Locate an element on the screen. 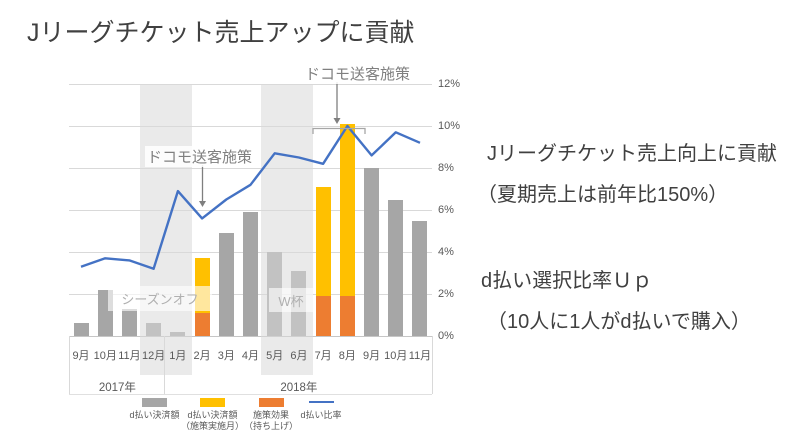  y-axis-label: 2% is located at coordinates (446, 293).